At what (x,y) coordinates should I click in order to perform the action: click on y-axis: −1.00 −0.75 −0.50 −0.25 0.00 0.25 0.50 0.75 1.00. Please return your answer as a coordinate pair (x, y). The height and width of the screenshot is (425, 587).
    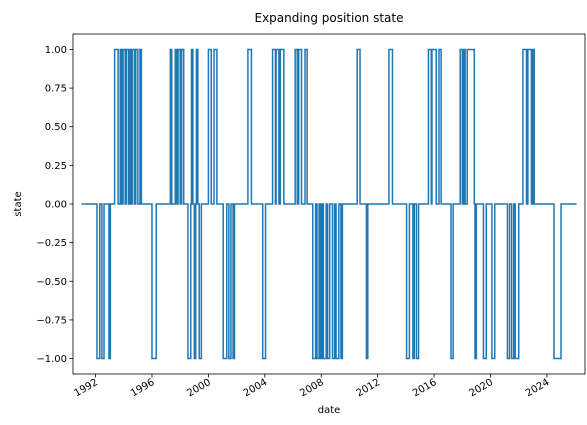
    Looking at the image, I should click on (54, 205).